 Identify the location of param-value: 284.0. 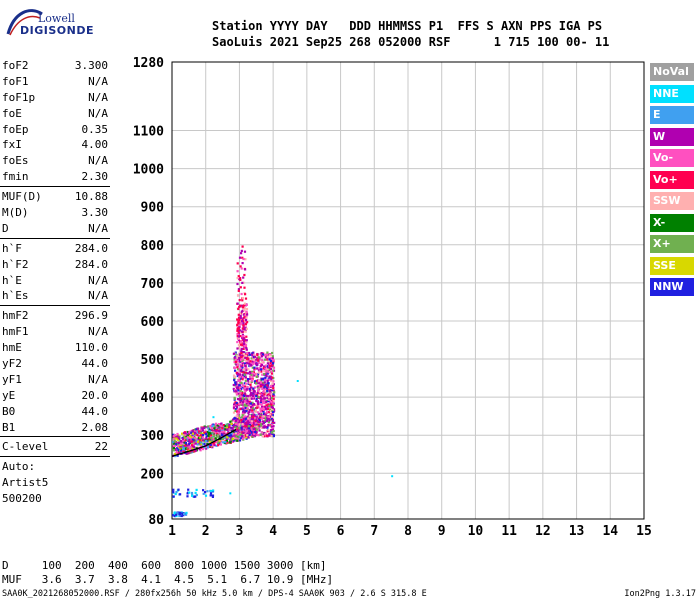
(91, 264).